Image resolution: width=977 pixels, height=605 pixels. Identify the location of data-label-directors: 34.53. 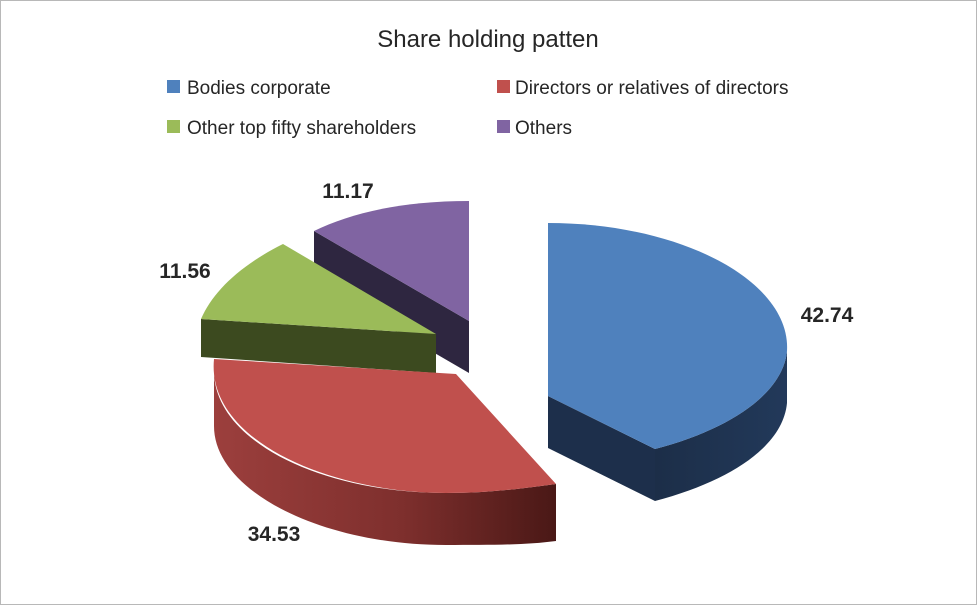
(274, 534).